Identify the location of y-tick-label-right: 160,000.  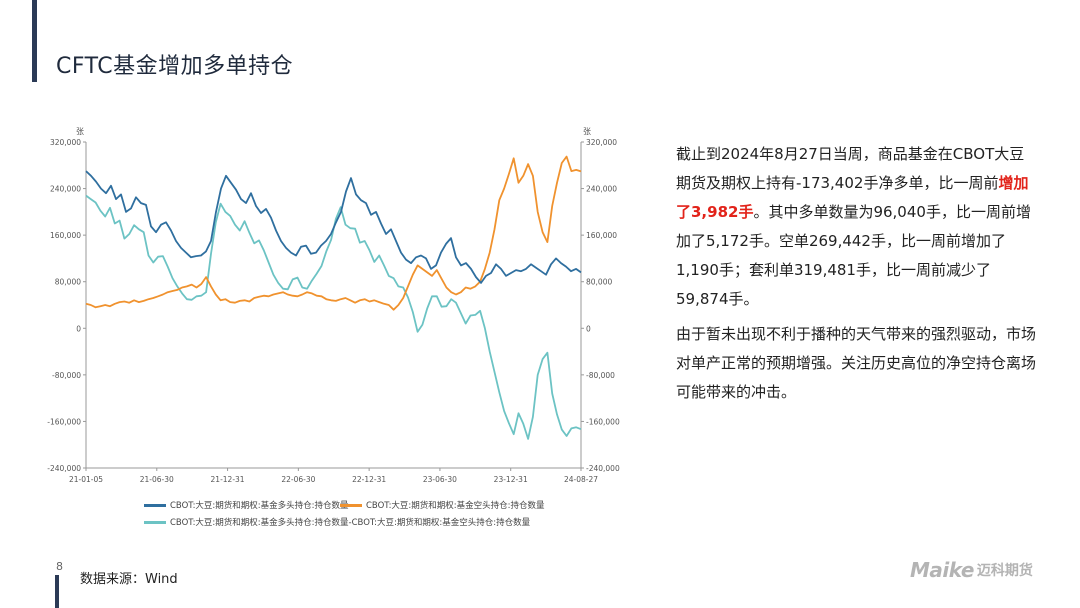
(601, 235).